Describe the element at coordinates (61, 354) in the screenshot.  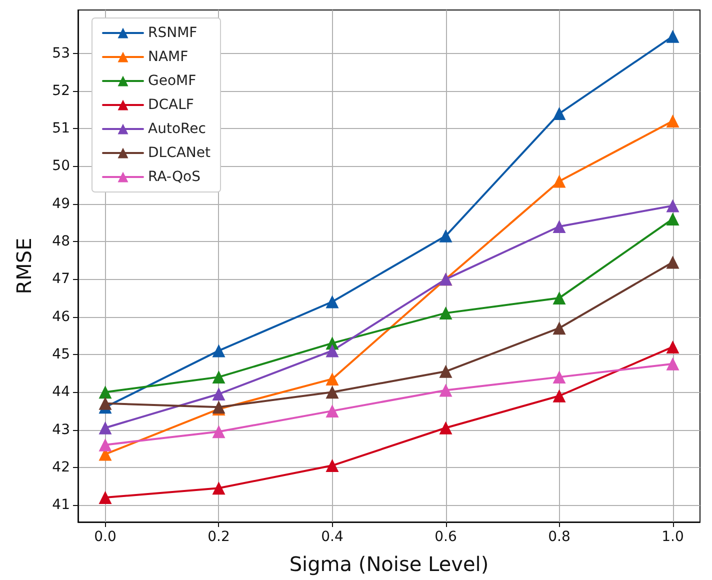
I see `y-tick-label: 45` at that location.